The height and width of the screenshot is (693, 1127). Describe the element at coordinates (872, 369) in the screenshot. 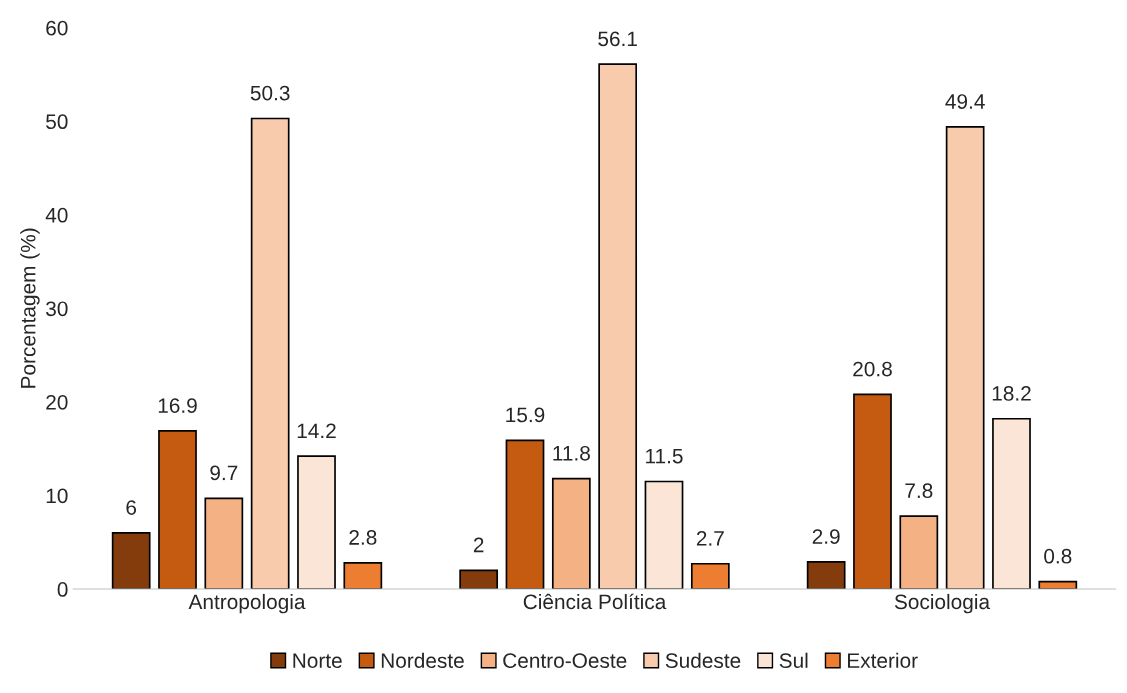

I see `data-label: 20.8` at that location.